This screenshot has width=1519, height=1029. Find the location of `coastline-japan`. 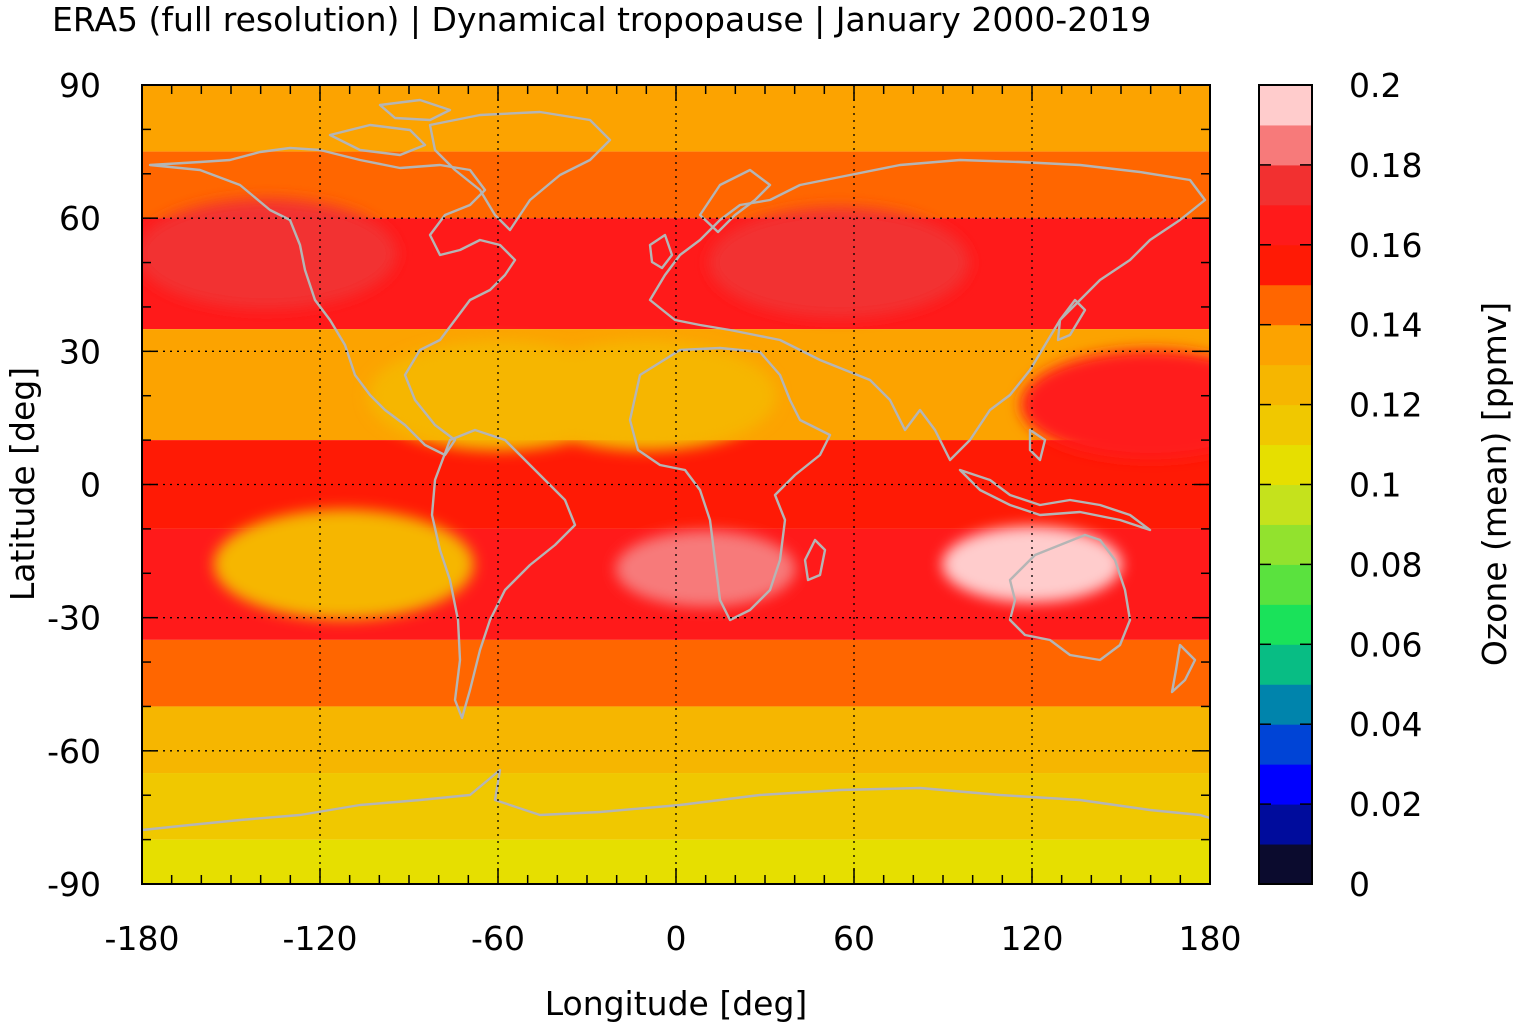

coastline-japan is located at coordinates (1071, 320).